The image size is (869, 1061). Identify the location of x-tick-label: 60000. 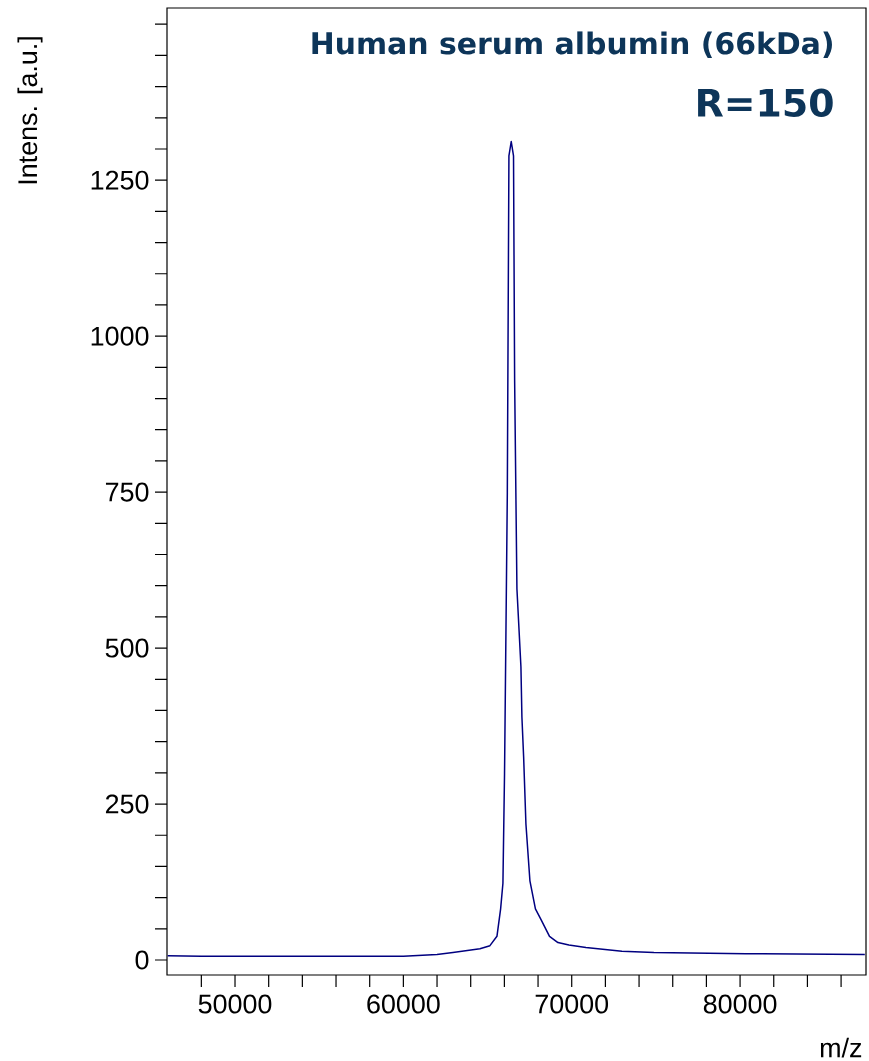
(403, 1004).